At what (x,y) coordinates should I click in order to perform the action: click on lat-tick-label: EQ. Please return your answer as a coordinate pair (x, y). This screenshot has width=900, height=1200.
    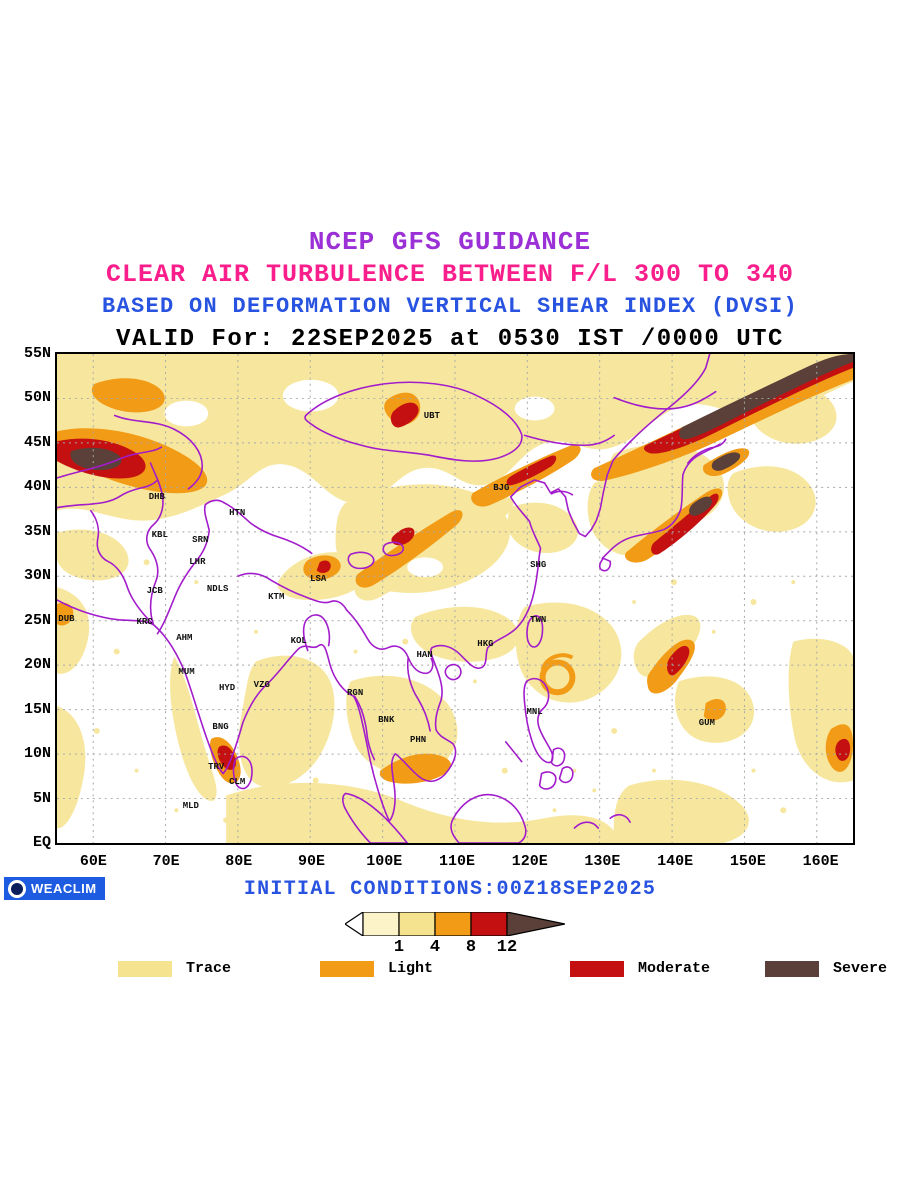
    Looking at the image, I should click on (41, 842).